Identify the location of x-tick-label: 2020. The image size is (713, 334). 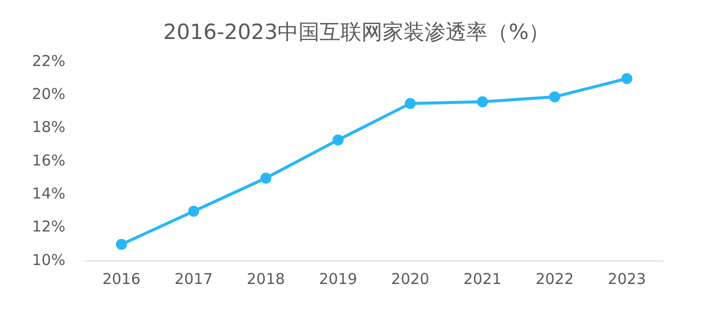
(410, 279).